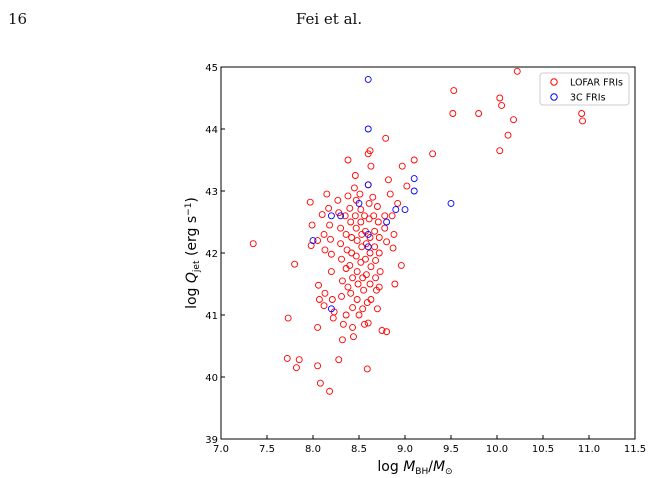 The height and width of the screenshot is (478, 658). I want to click on x-tick-label: 10.5, so click(543, 449).